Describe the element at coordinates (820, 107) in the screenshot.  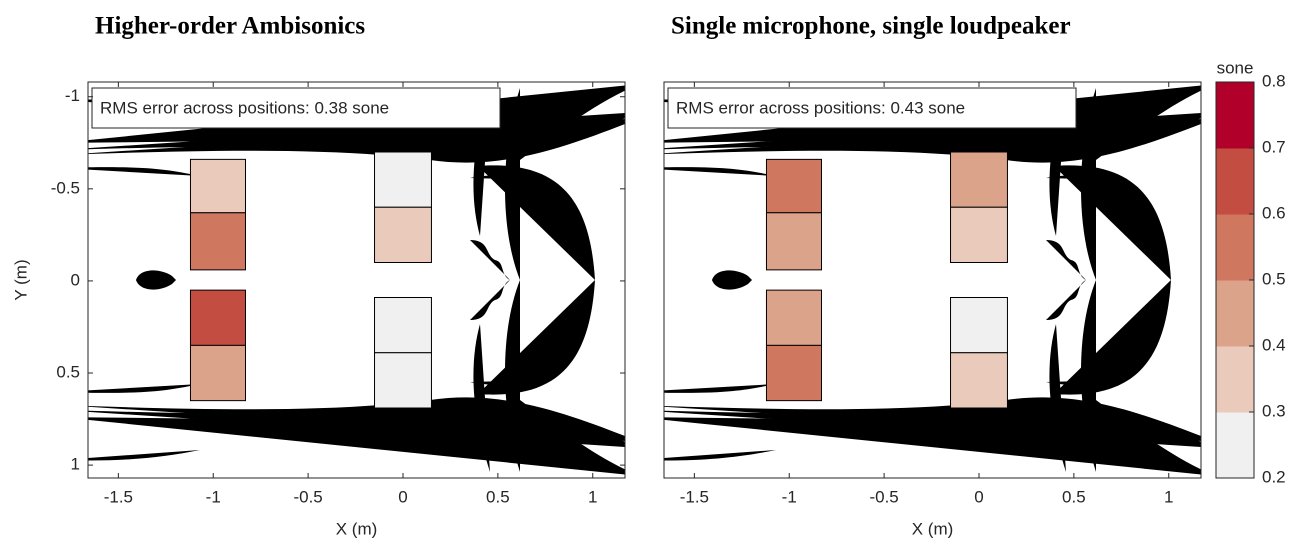
I see `annotation: RMS error across positions: 0.43 sone` at that location.